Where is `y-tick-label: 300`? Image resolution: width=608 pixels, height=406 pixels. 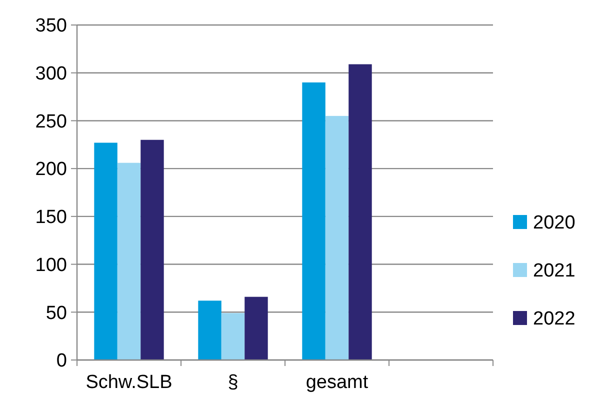 y-tick-label: 300 is located at coordinates (51, 74).